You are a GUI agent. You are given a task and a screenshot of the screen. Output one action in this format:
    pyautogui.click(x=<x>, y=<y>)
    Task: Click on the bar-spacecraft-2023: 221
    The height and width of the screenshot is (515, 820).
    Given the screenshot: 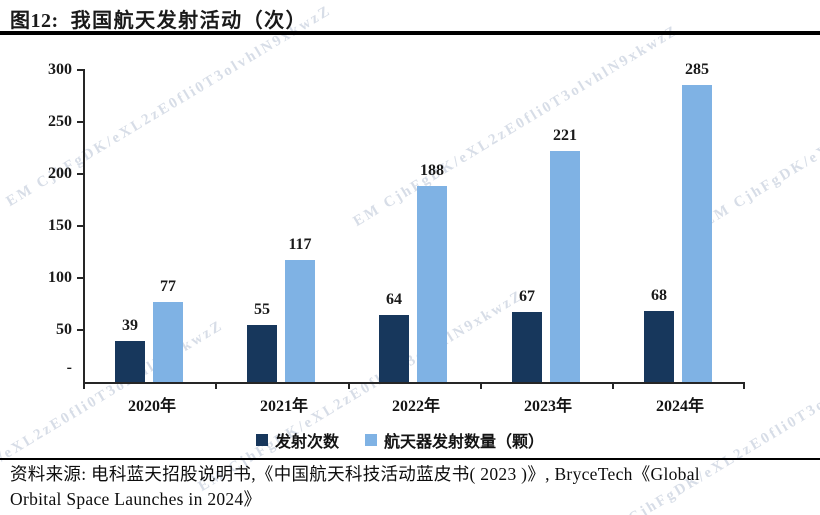 What is the action you would take?
    pyautogui.click(x=565, y=254)
    